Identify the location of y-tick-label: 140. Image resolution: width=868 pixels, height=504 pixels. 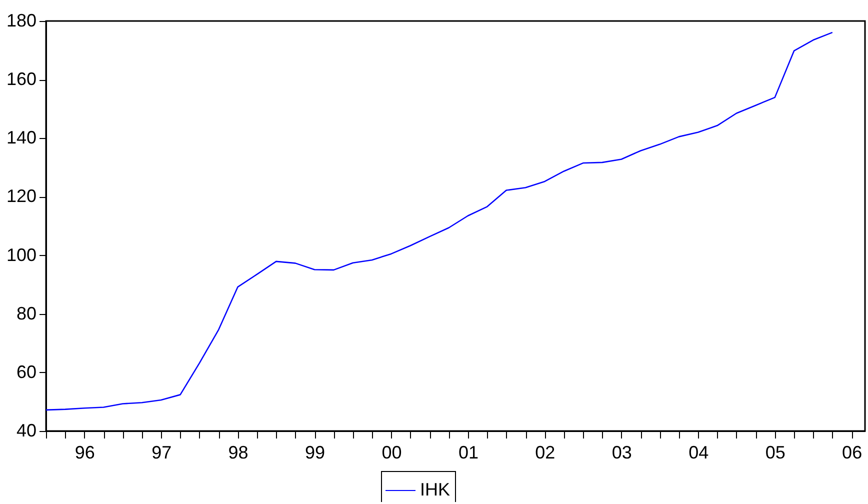
(21, 138).